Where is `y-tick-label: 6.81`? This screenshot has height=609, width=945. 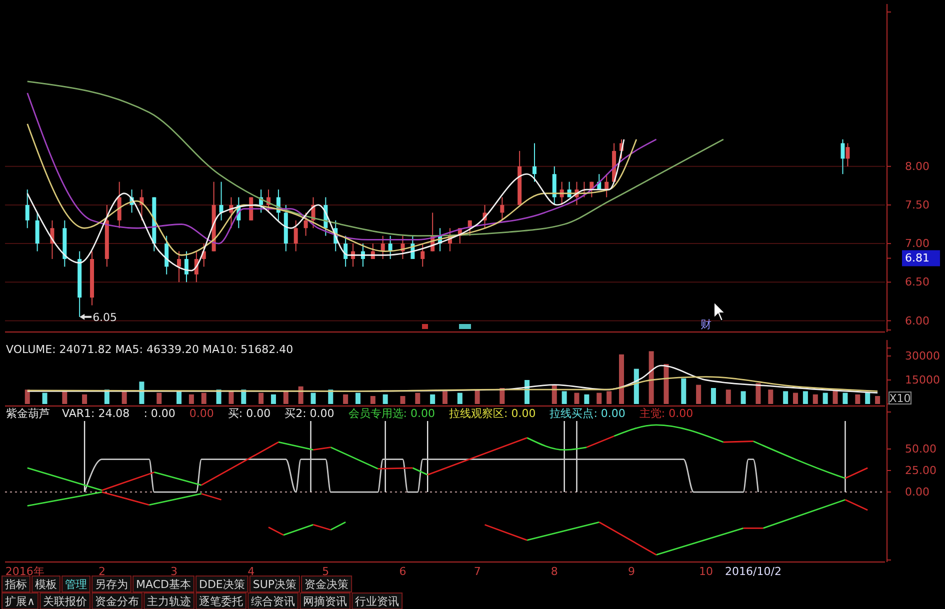 y-tick-label: 6.81 is located at coordinates (917, 258).